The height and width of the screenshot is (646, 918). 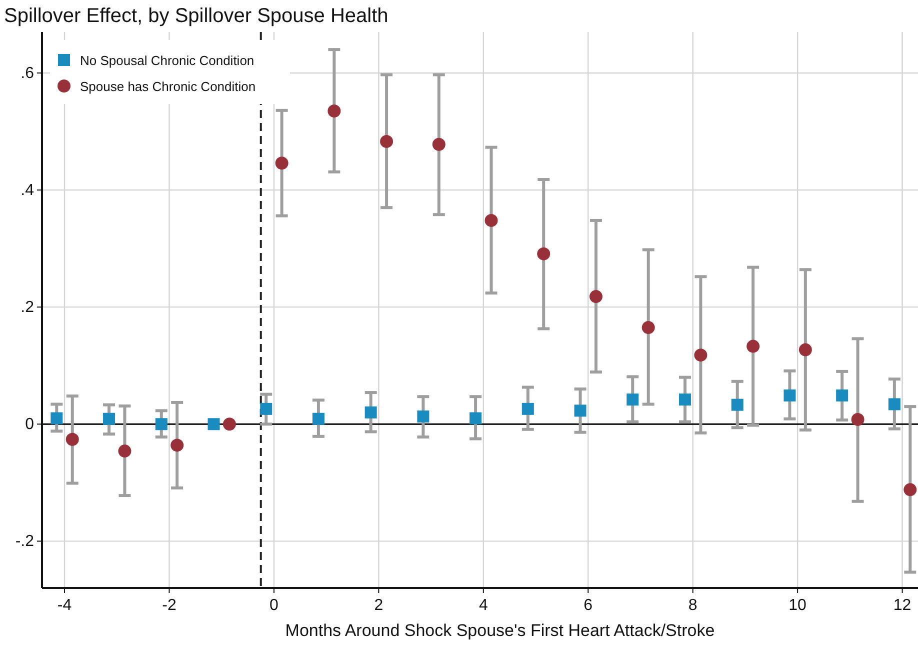 What do you see at coordinates (483, 605) in the screenshot?
I see `x-tick-label: 4` at bounding box center [483, 605].